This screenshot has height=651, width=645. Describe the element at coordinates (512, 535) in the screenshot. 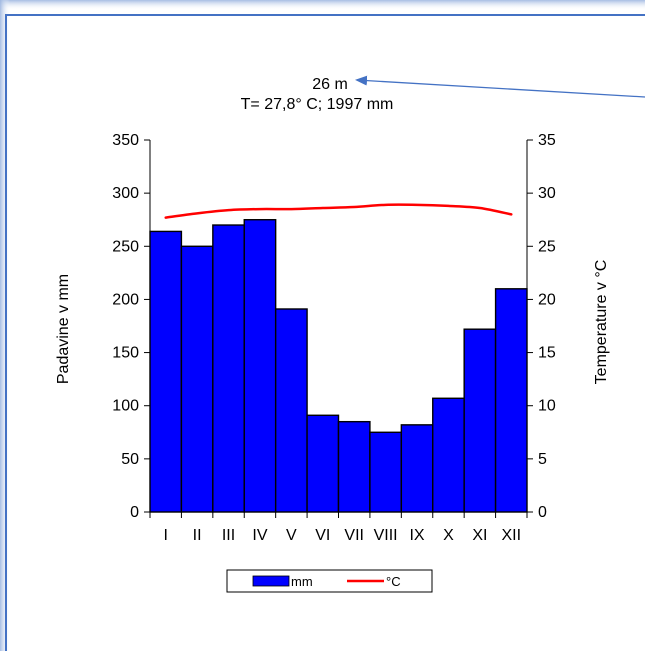

I see `x-tick-label: XII` at that location.